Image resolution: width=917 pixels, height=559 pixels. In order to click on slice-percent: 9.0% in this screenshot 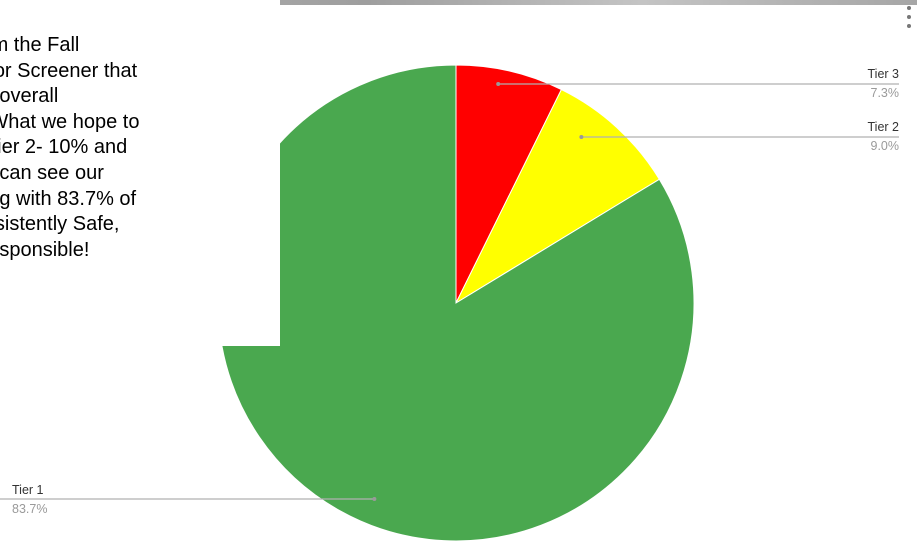, I will do `click(885, 146)`.